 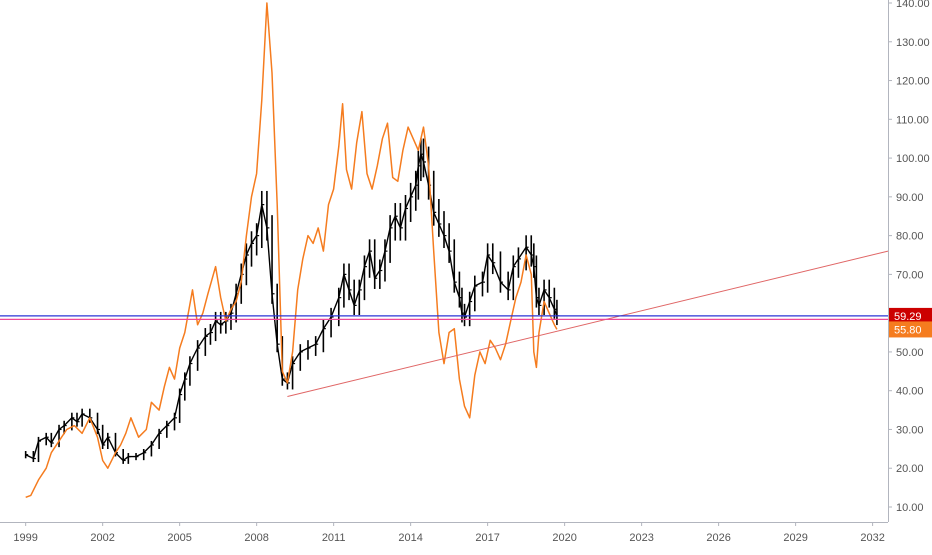 I want to click on time-tick-label: 2002, so click(x=102, y=538).